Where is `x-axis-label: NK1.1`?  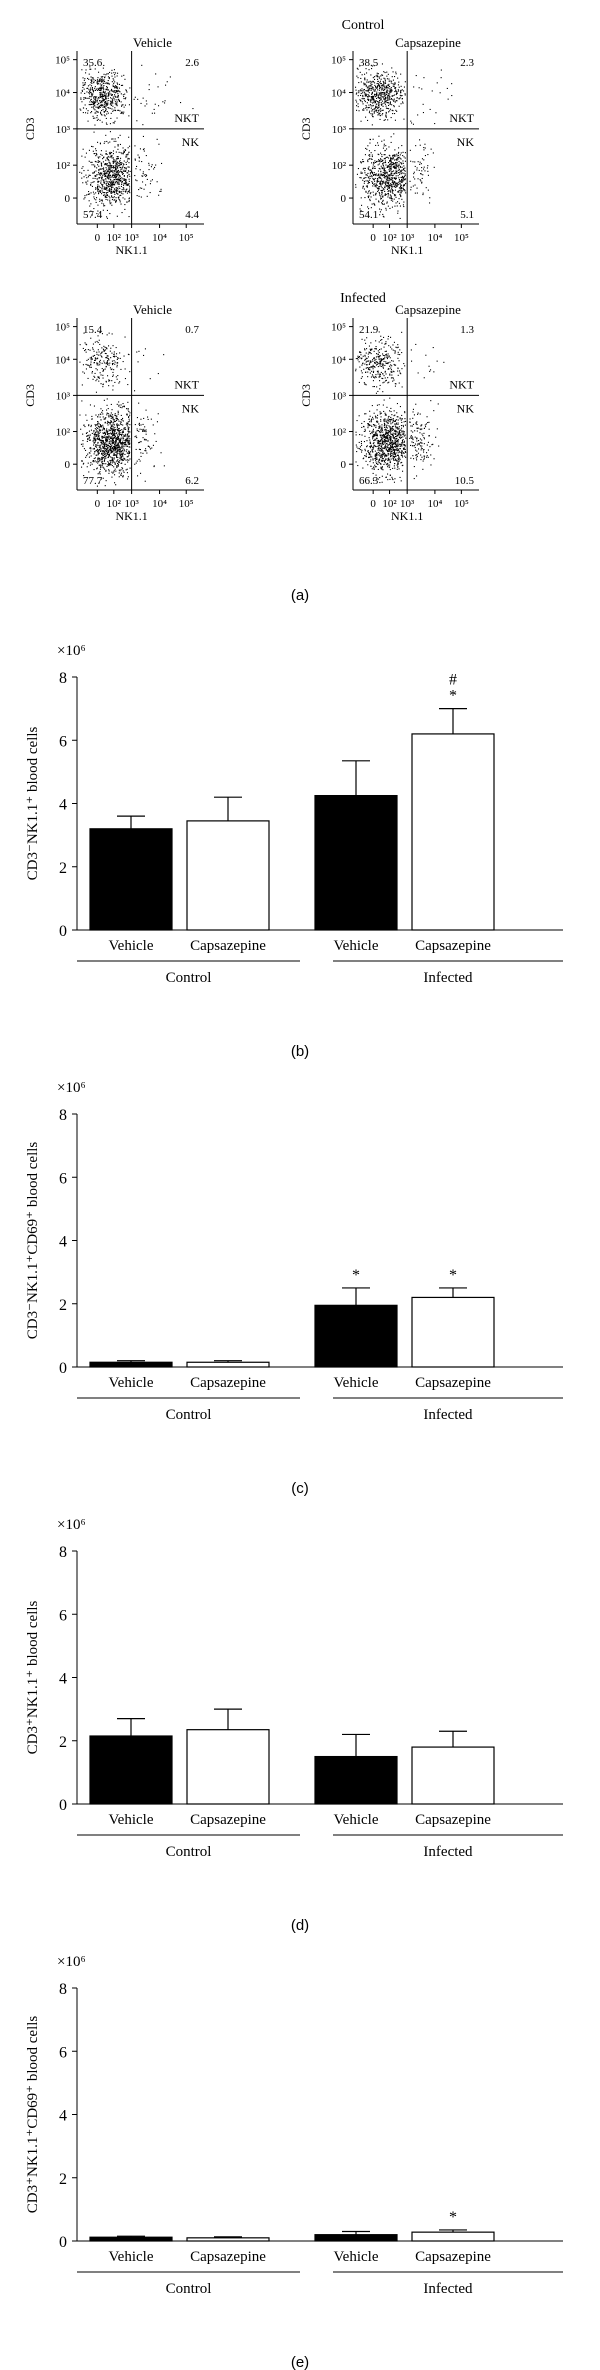
x-axis-label: NK1.1 is located at coordinates (131, 250).